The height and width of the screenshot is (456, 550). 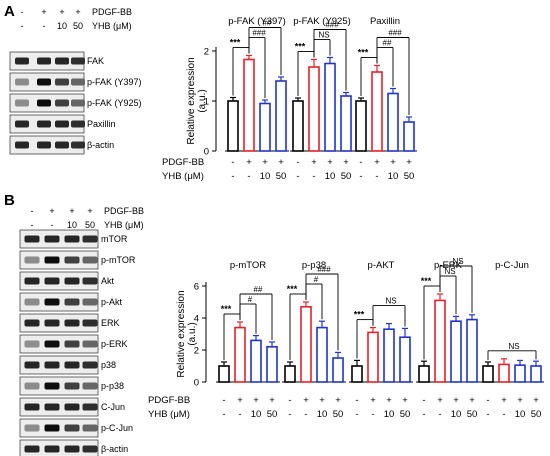 What do you see at coordinates (22, 12) in the screenshot?
I see `blot-pdgf-sign: -` at bounding box center [22, 12].